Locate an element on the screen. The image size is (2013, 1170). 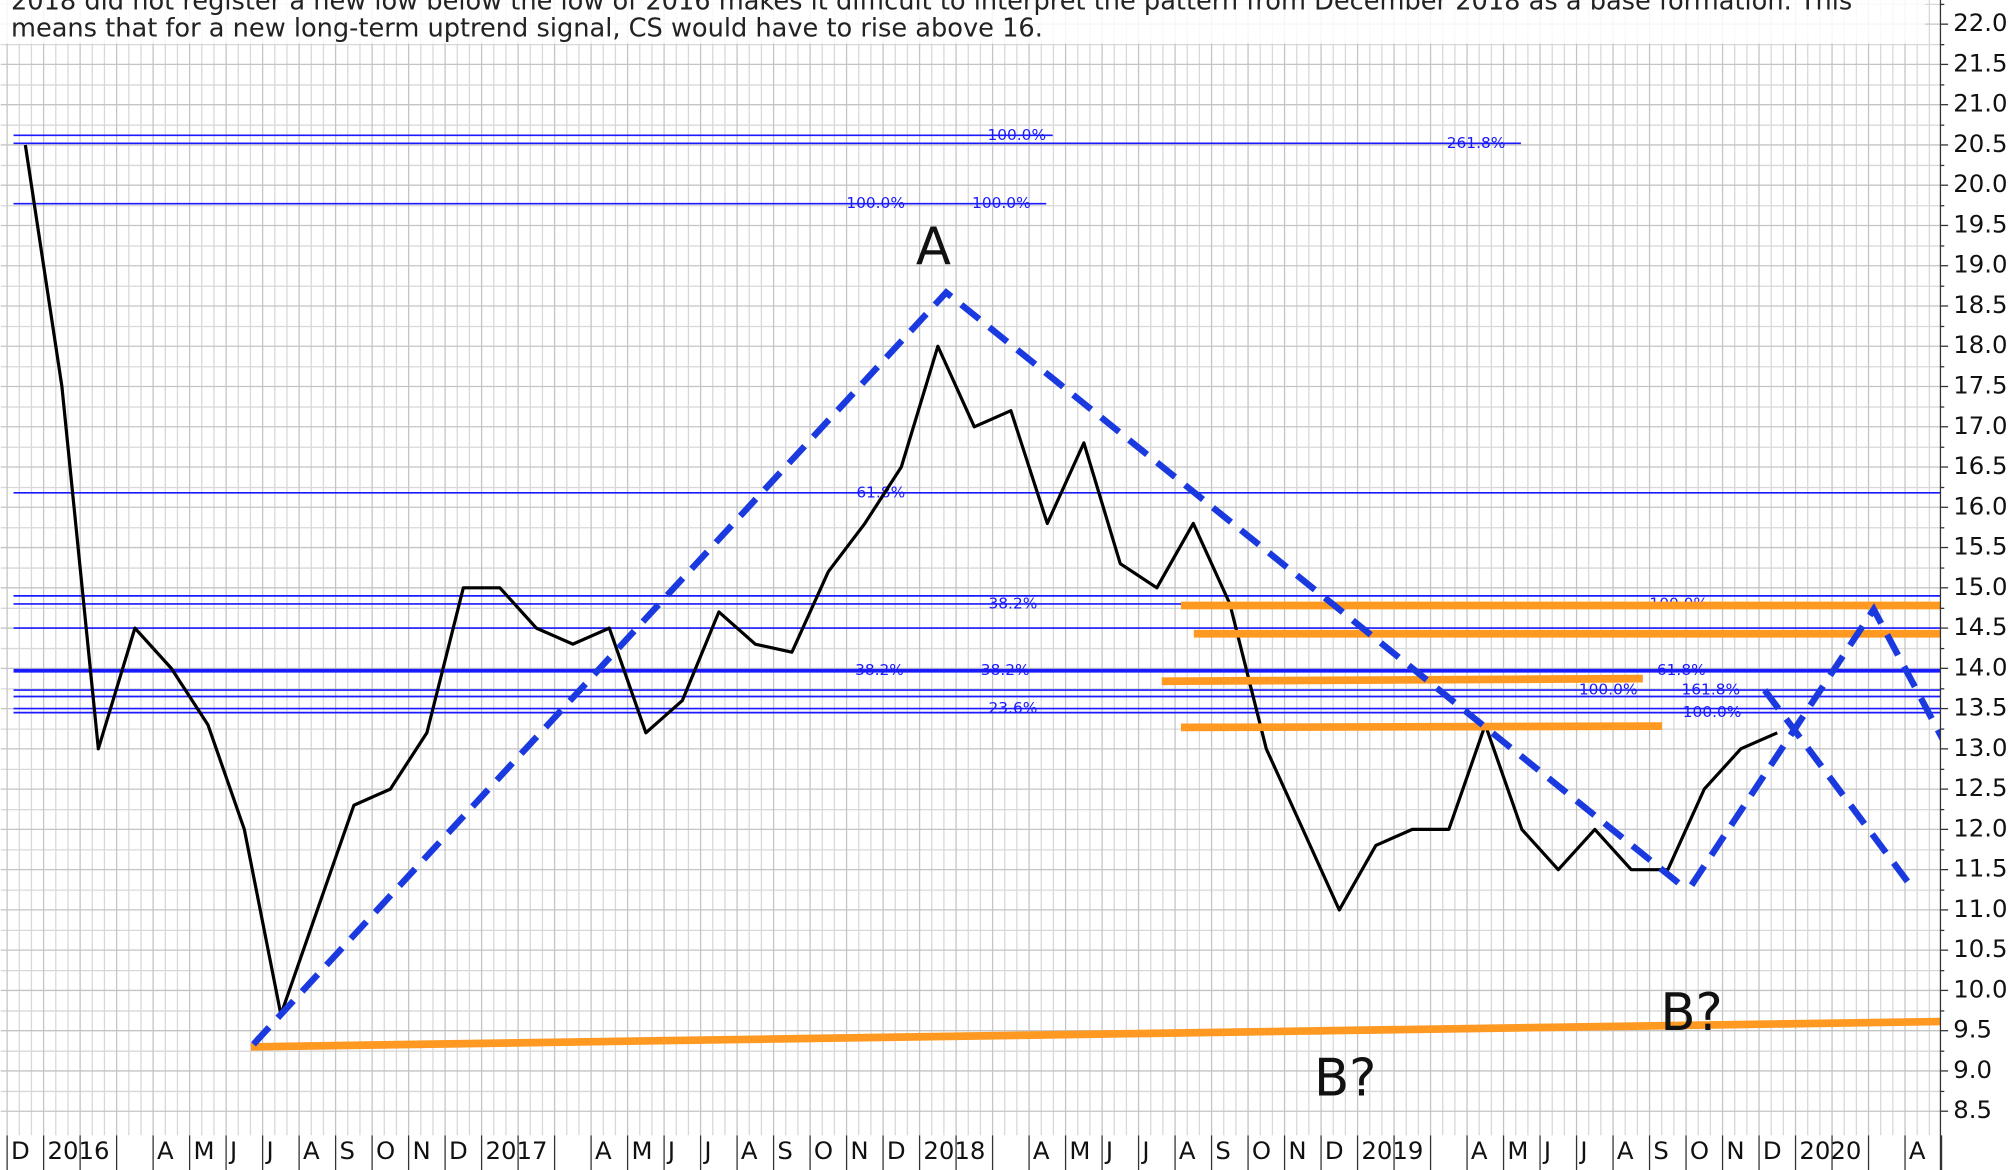
y-tick-label: 18.0 is located at coordinates (1980, 344).